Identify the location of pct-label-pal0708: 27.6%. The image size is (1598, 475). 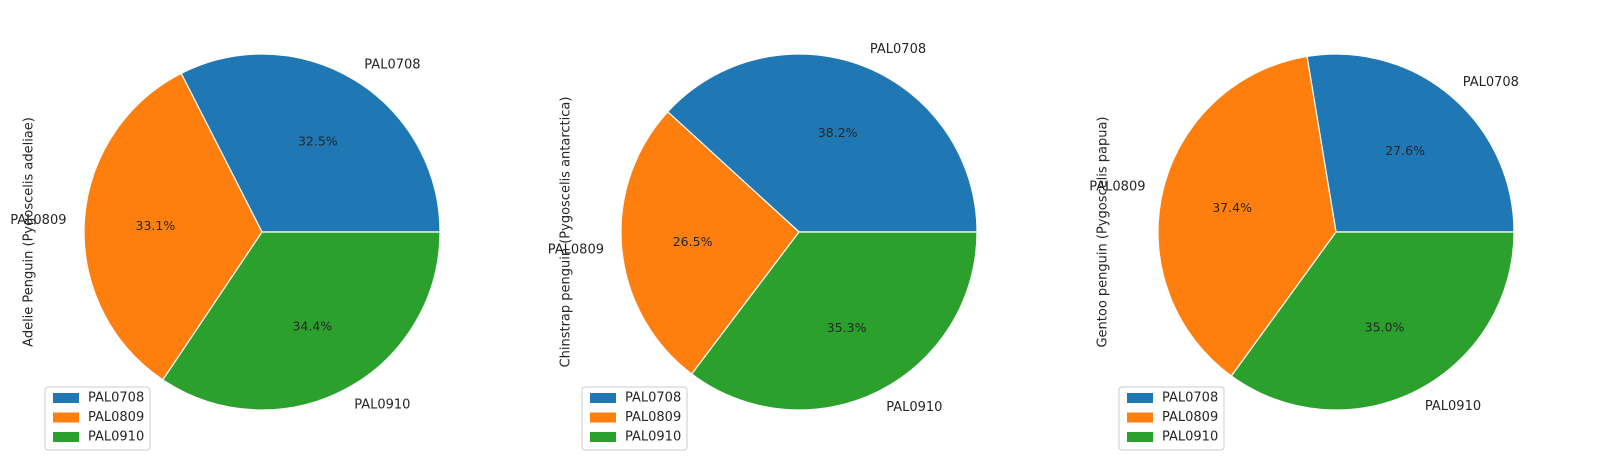
(1405, 150).